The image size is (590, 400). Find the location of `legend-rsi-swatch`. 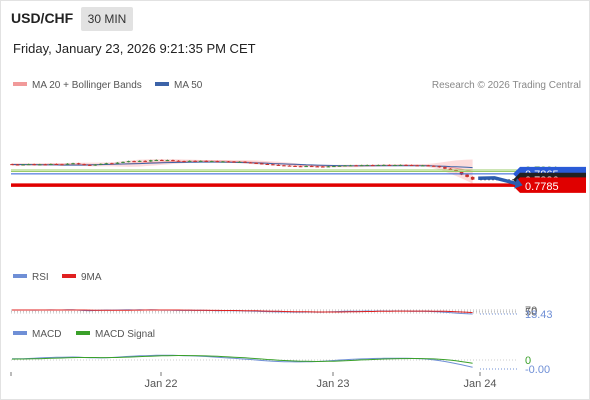

legend-rsi-swatch is located at coordinates (20, 276).